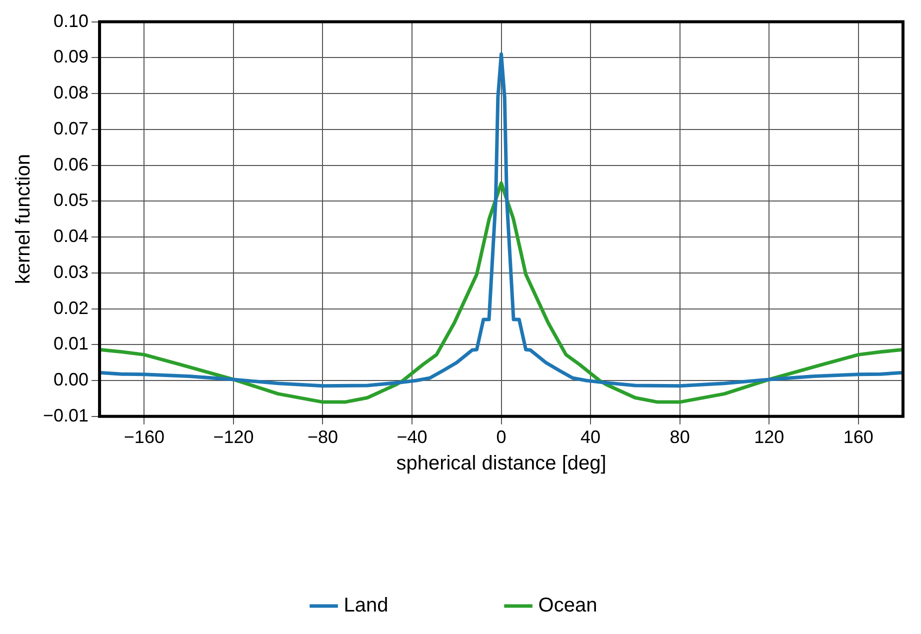 This screenshot has width=921, height=634. Describe the element at coordinates (501, 437) in the screenshot. I see `x-tick-label: 0` at that location.